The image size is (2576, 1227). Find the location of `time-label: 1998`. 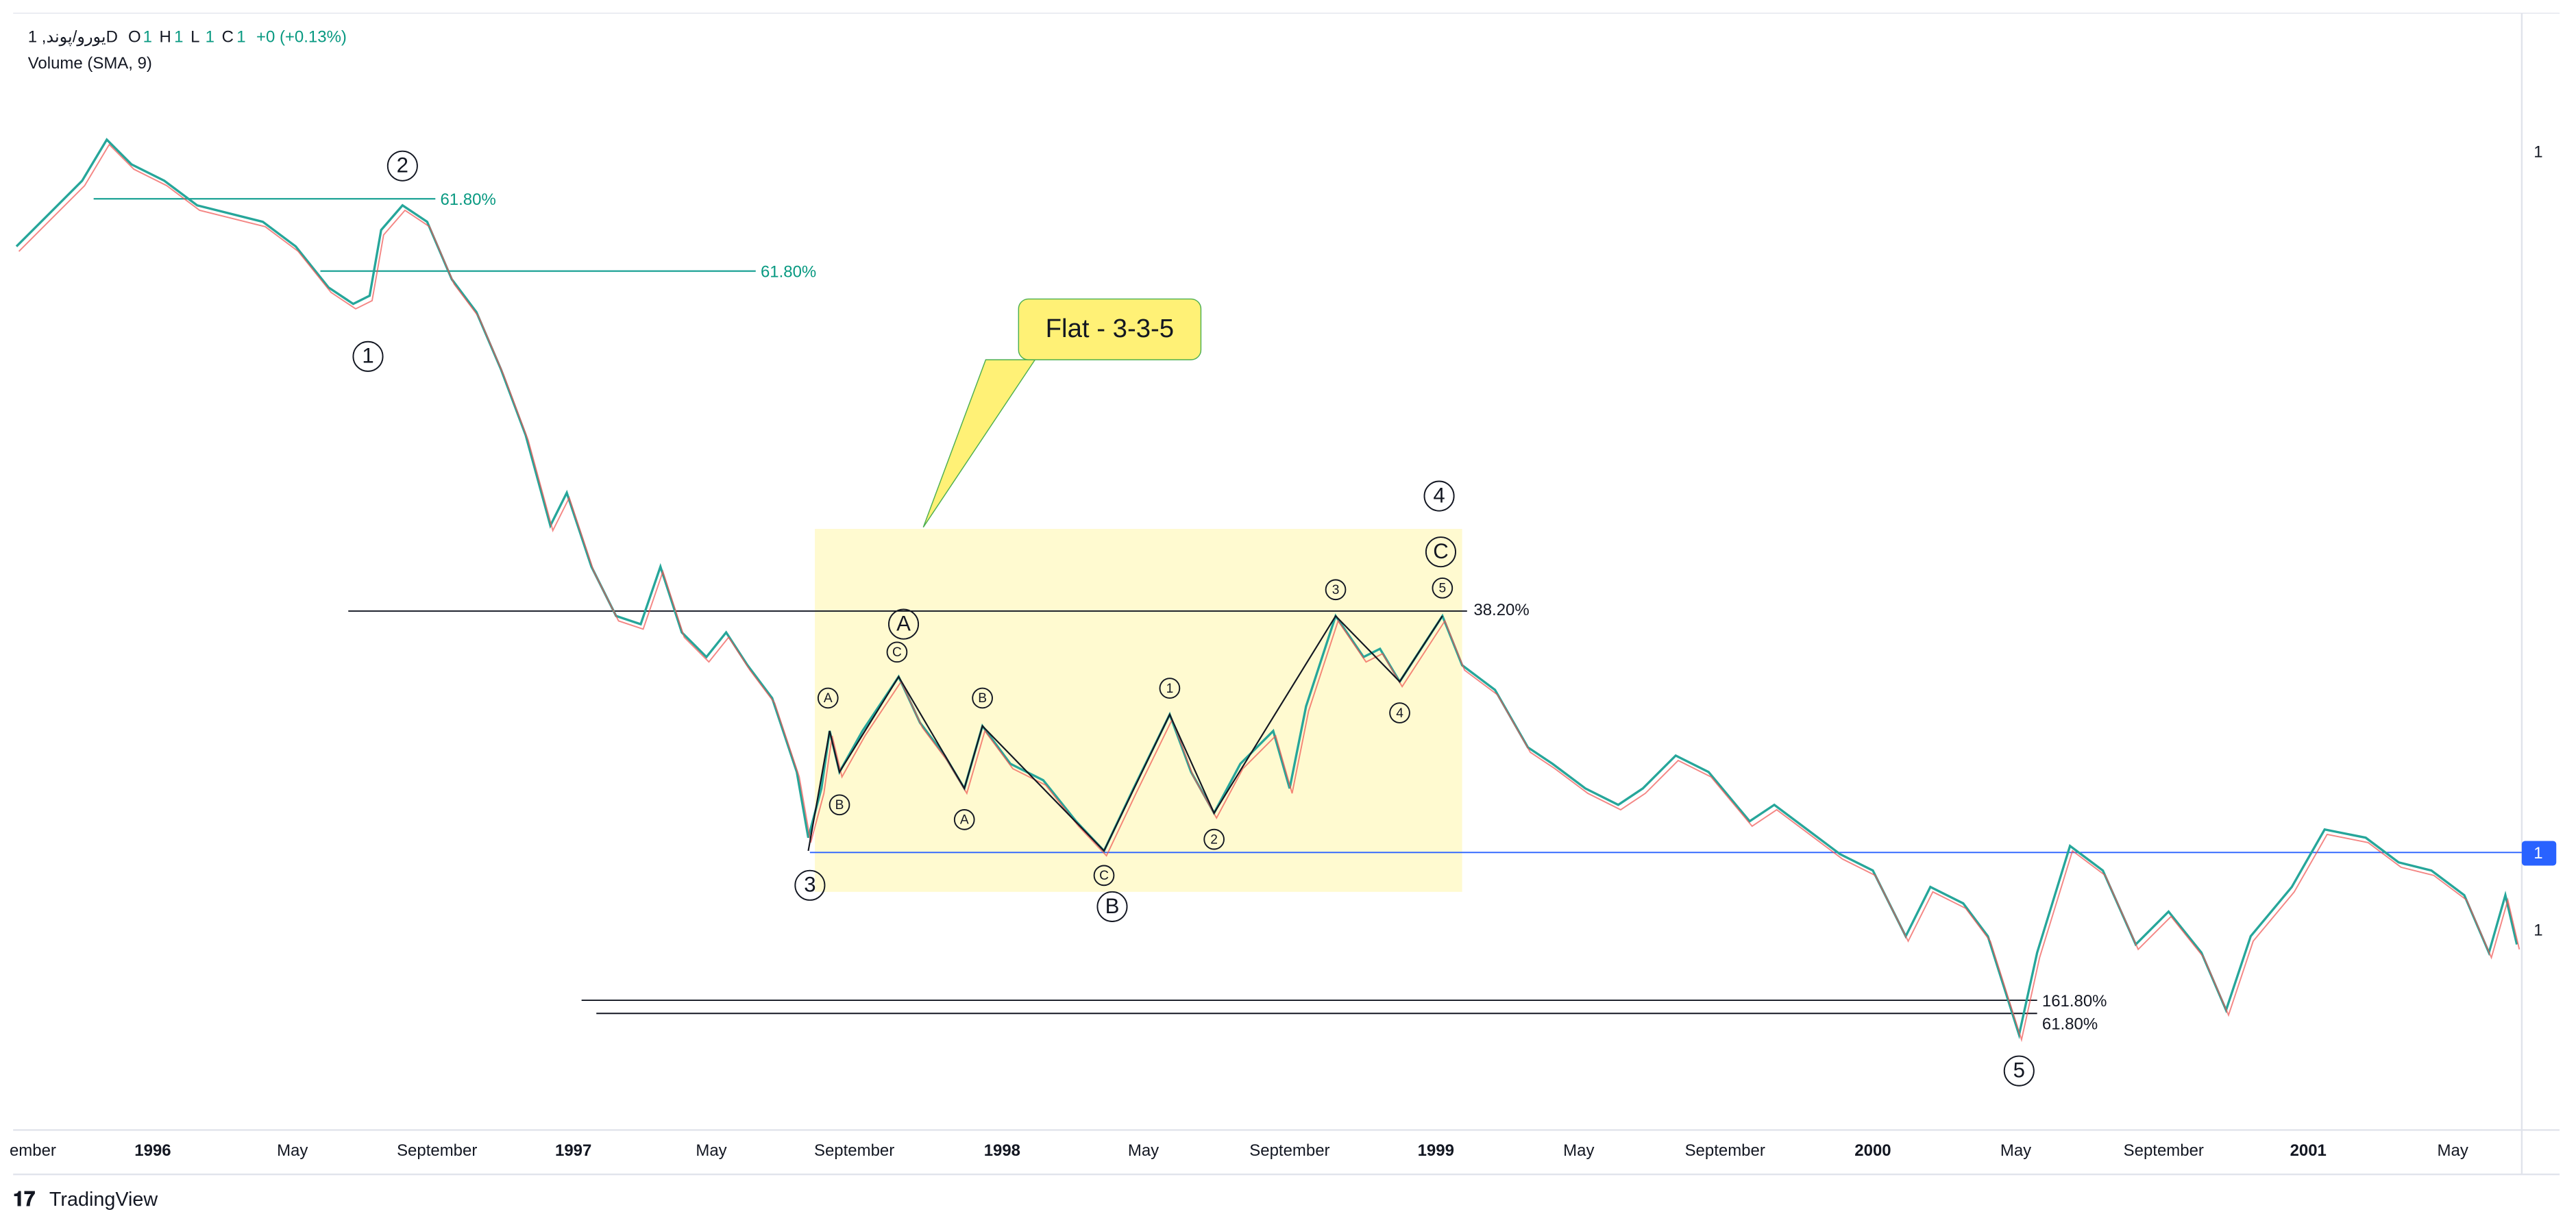

time-label: 1998 is located at coordinates (1002, 1150).